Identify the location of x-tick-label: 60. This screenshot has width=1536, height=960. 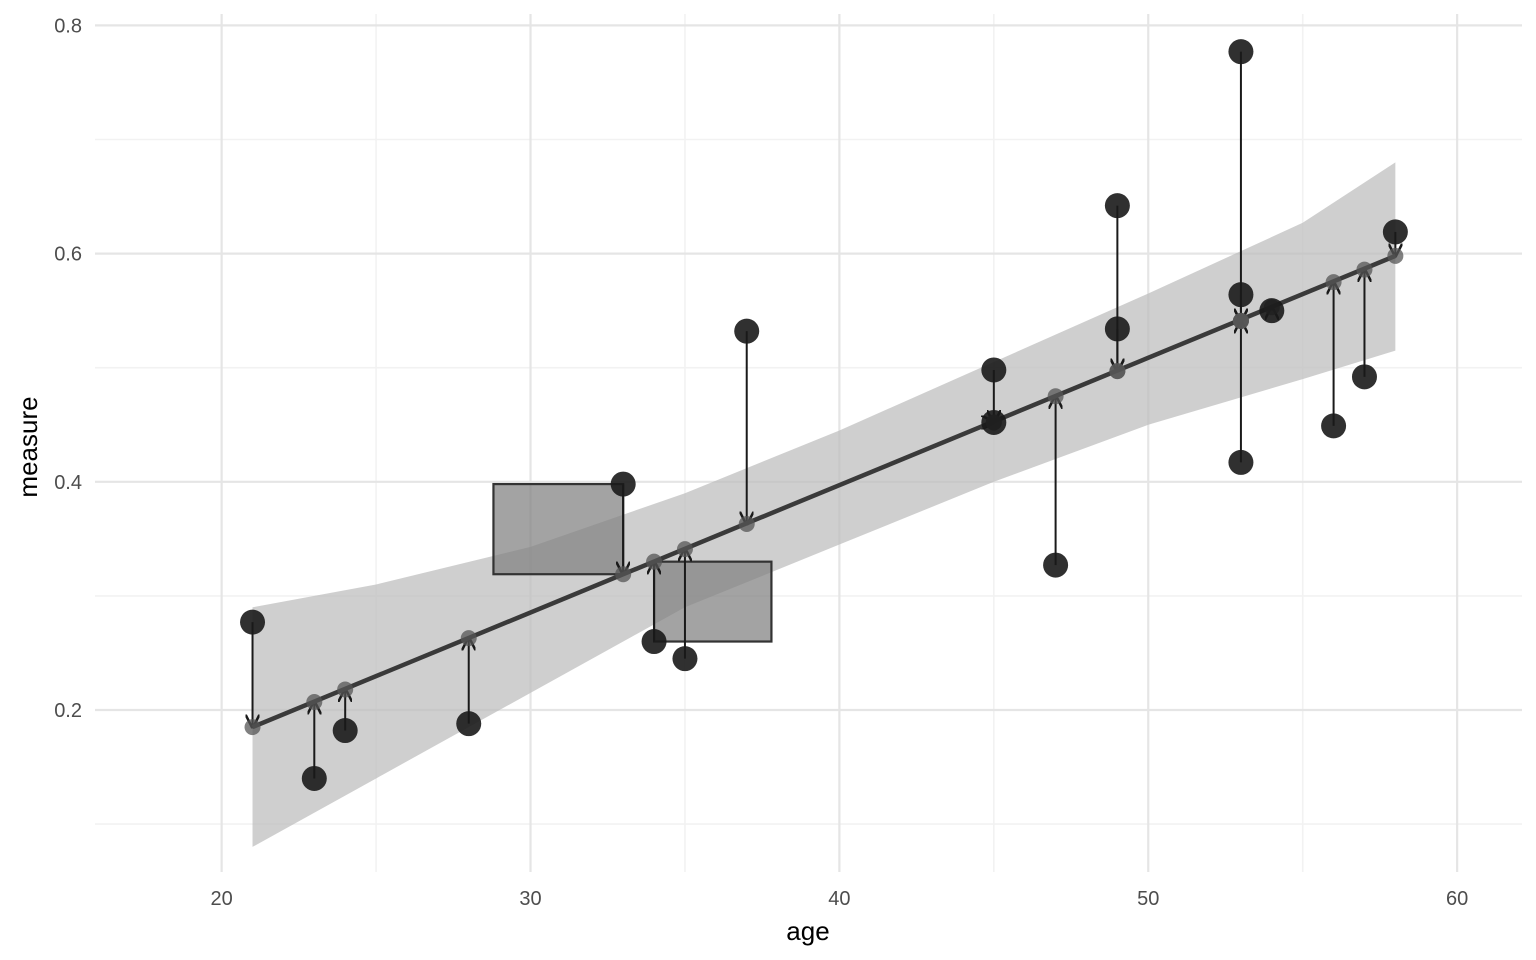
(1457, 899).